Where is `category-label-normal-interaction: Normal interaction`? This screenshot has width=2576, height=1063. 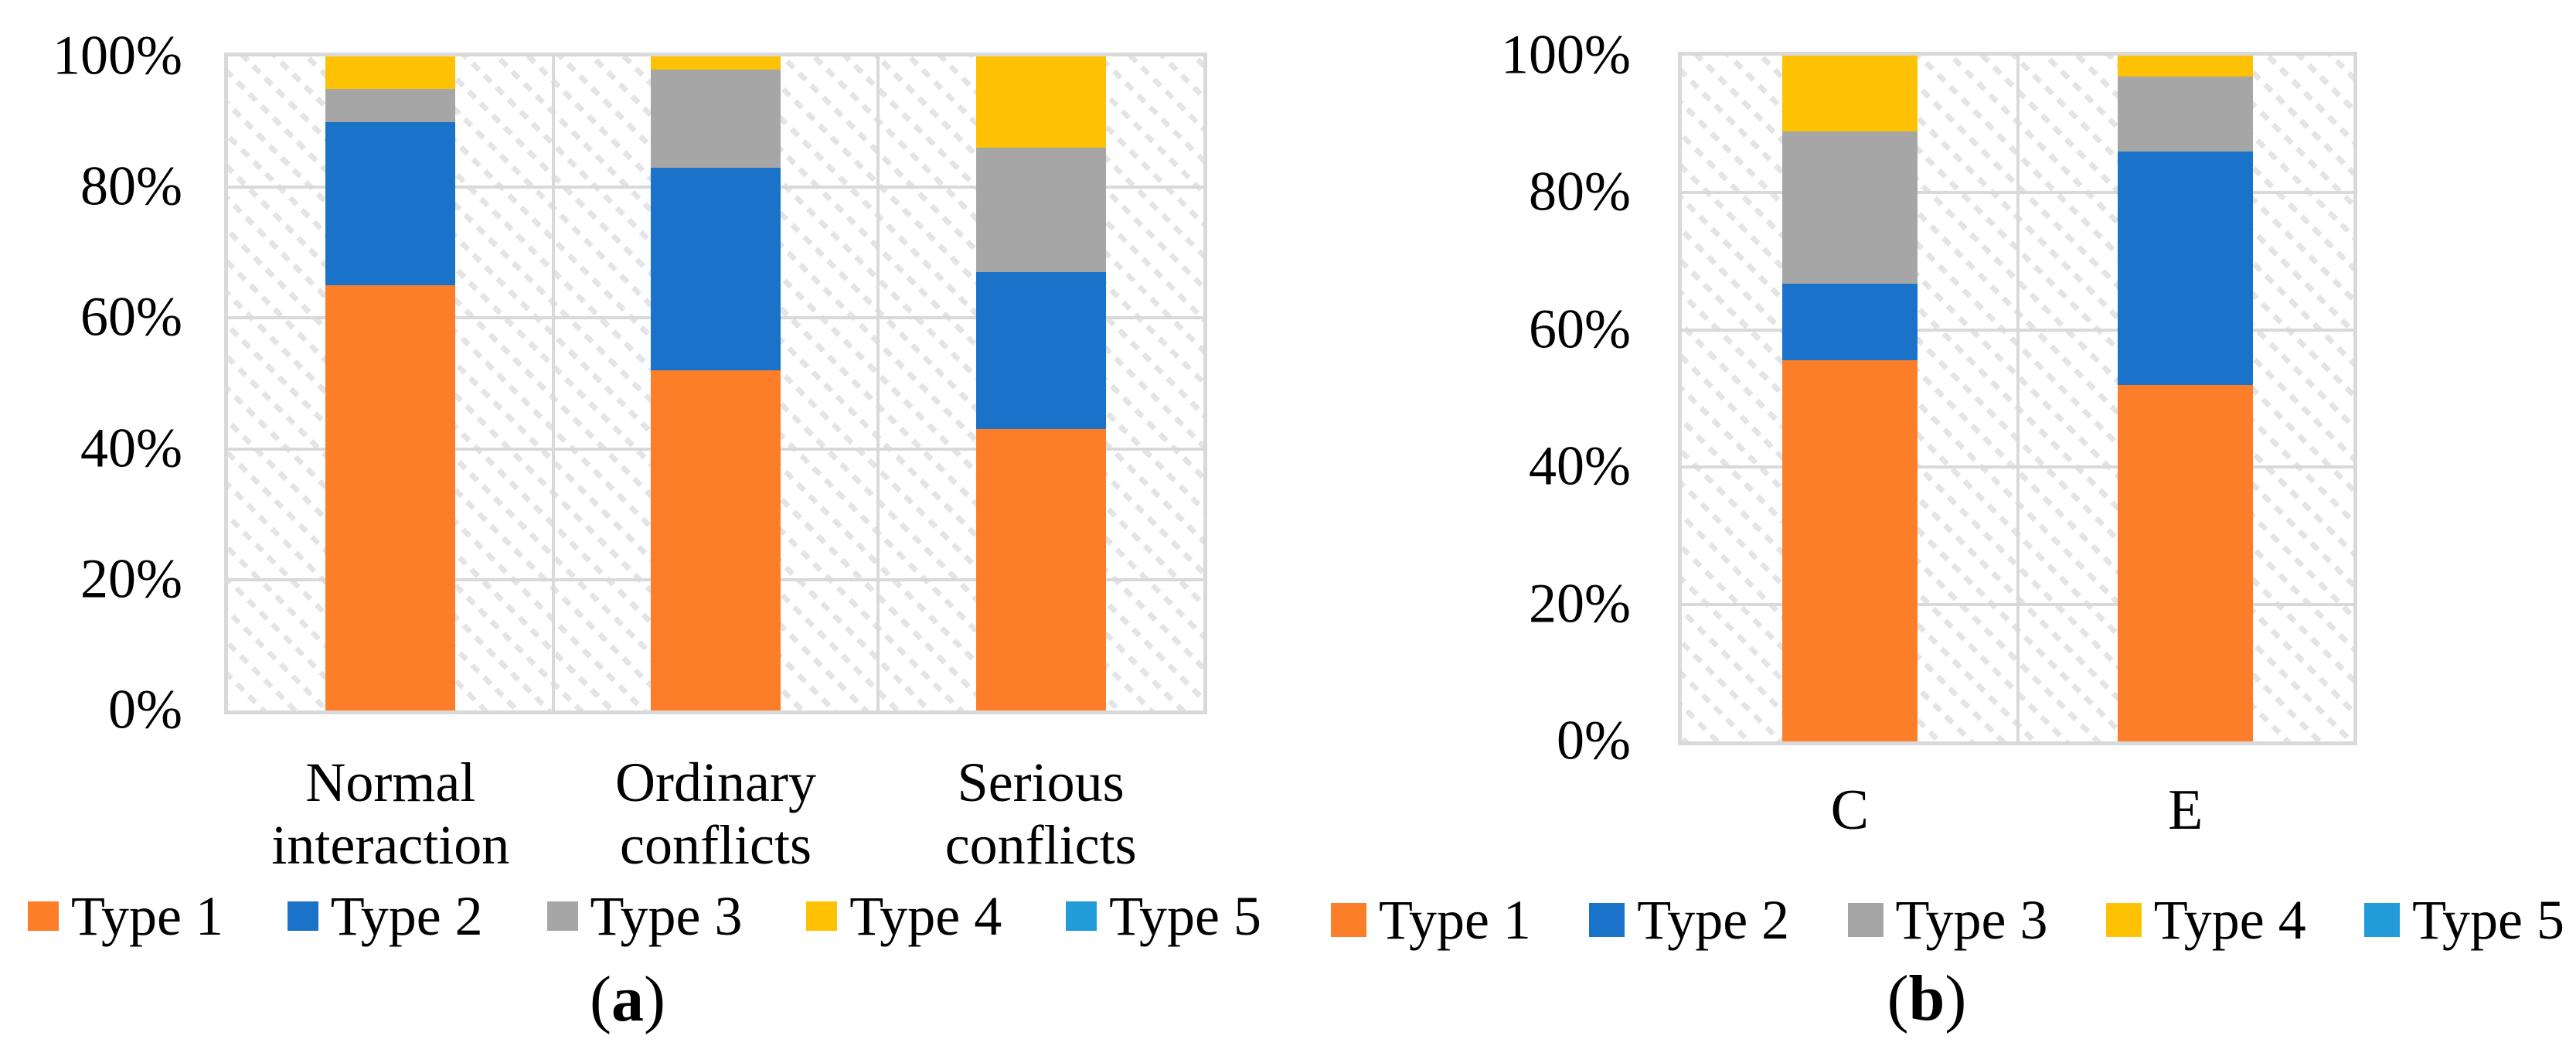
category-label-normal-interaction: Normal interaction is located at coordinates (390, 814).